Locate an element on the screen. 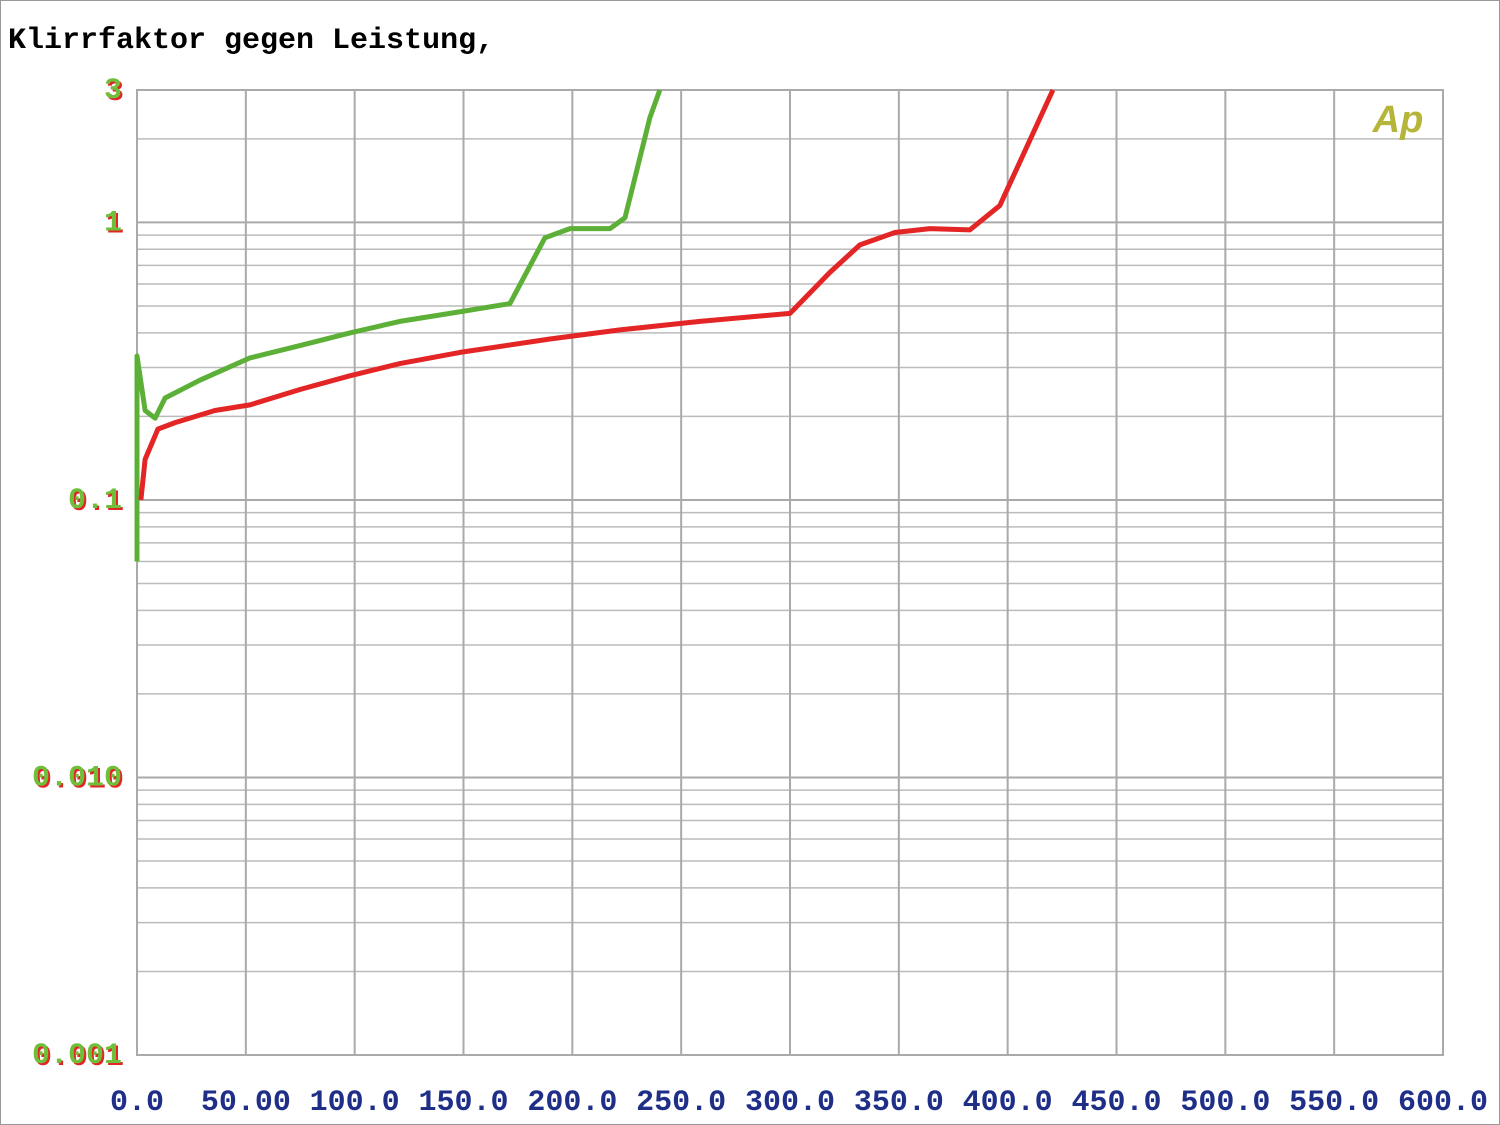  data-line is located at coordinates (398, 325).